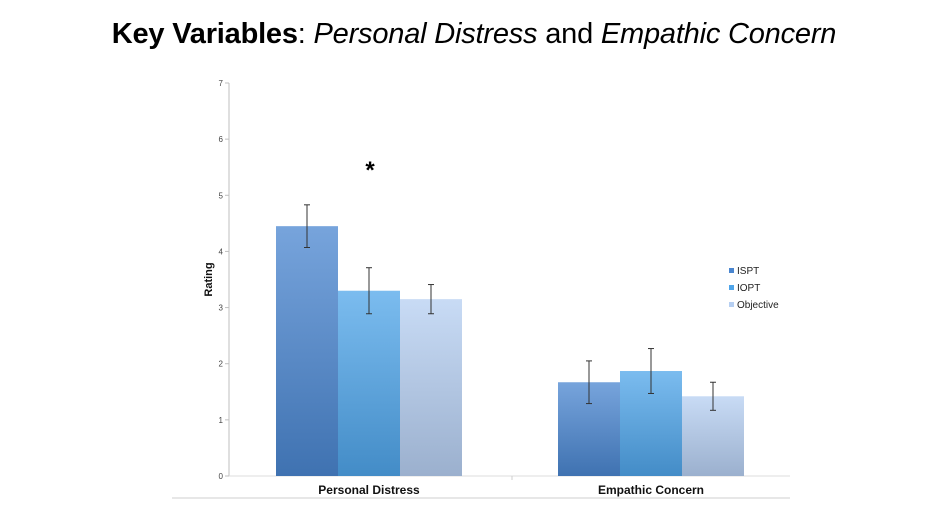  Describe the element at coordinates (718, 34) in the screenshot. I see `title-empathic-concern: Empathic Concern` at that location.